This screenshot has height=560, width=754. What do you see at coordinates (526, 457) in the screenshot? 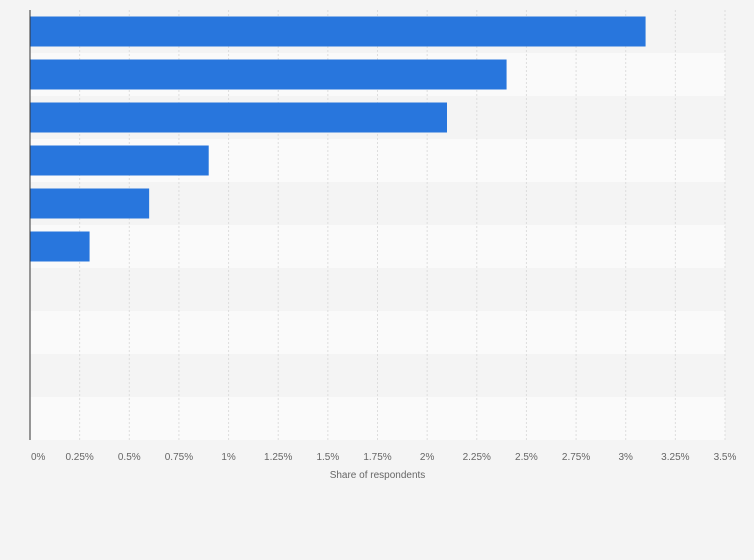
I see `x-tick-label: 2.5%` at bounding box center [526, 457].